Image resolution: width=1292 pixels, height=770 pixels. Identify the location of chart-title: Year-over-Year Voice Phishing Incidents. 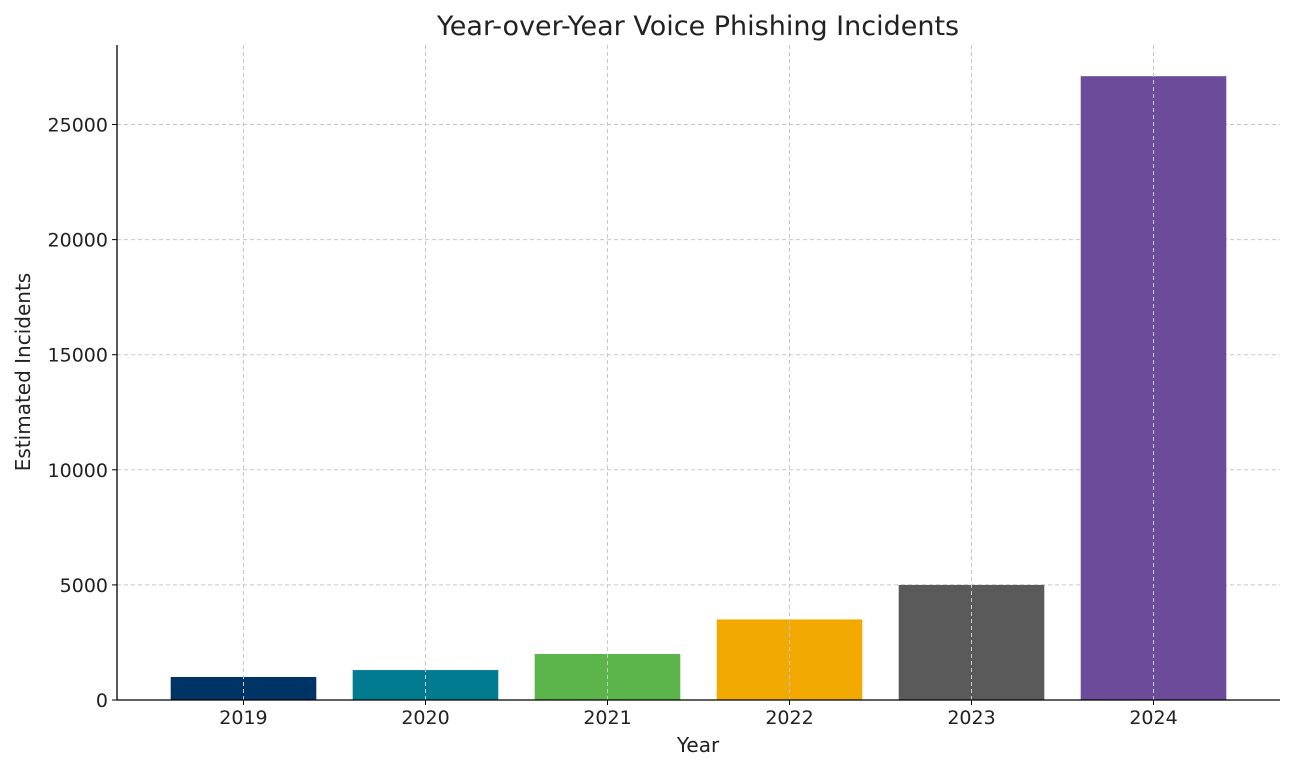
(697, 26).